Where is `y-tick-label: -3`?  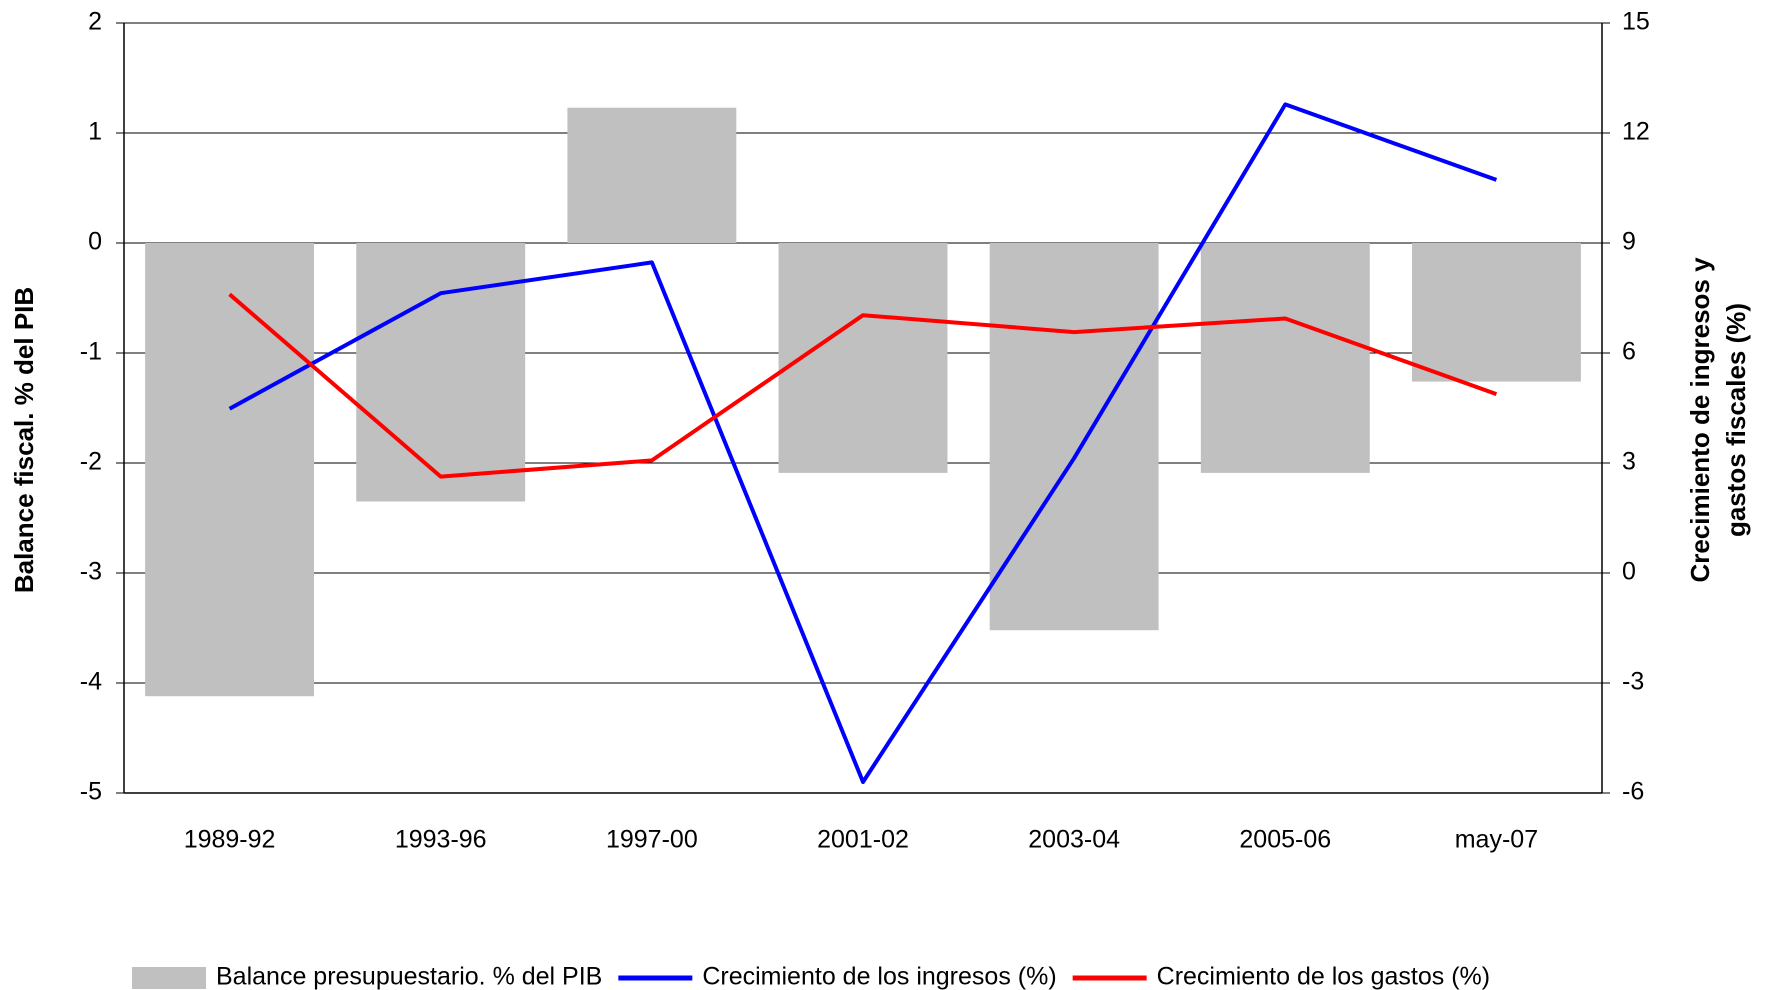
y-tick-label: -3 is located at coordinates (91, 572).